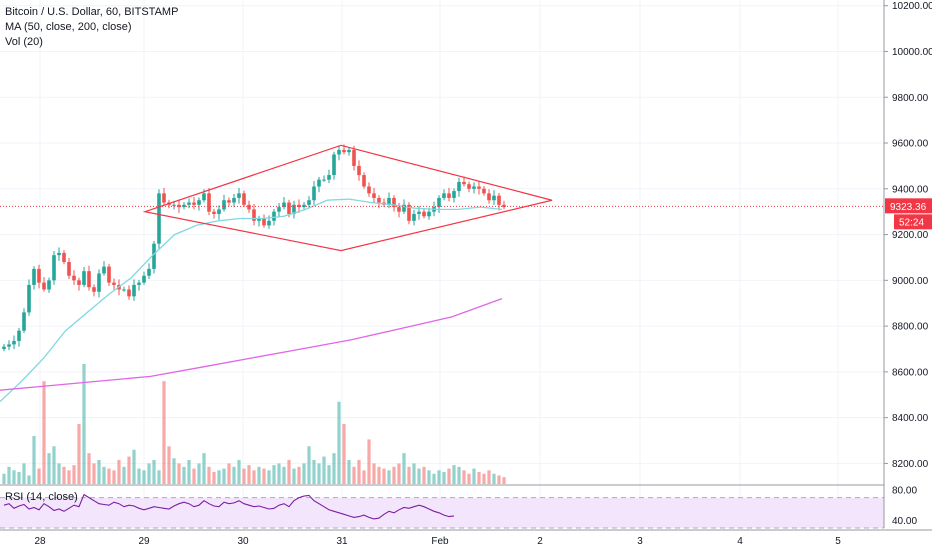 Image resolution: width=932 pixels, height=555 pixels. What do you see at coordinates (908, 207) in the screenshot?
I see `last-price-label: 9323.36` at bounding box center [908, 207].